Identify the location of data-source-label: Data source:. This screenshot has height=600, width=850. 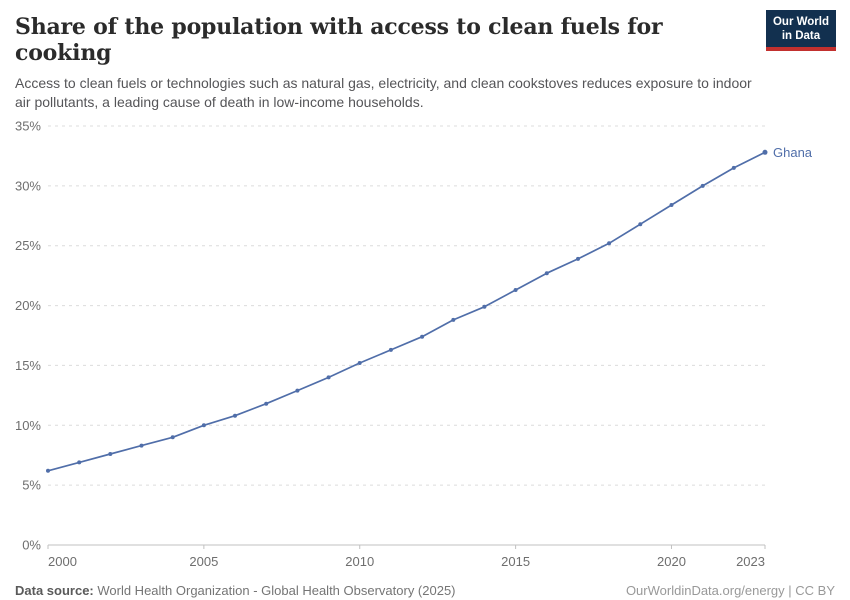
(54, 590).